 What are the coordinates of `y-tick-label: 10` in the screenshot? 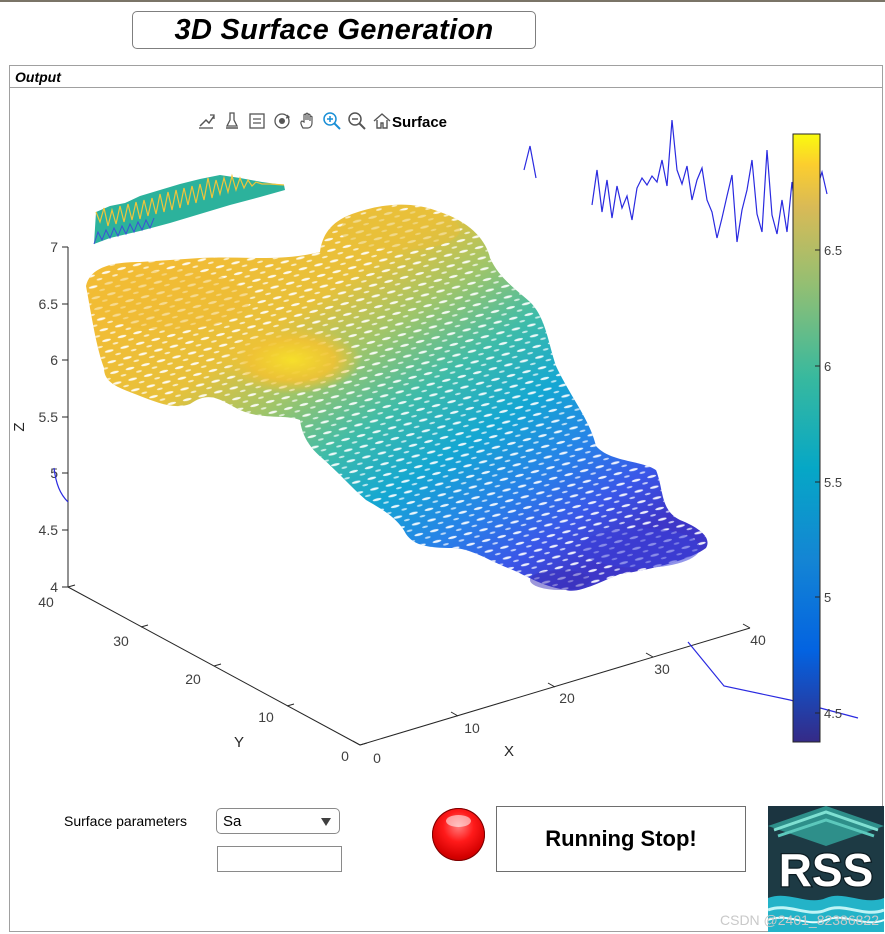 It's located at (266, 717).